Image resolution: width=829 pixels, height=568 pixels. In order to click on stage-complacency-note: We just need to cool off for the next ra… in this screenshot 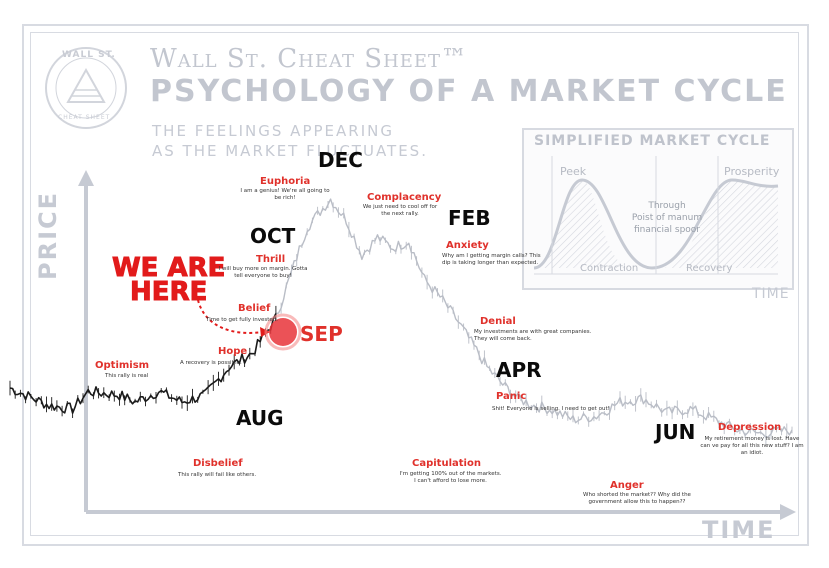, I will do `click(400, 210)`.